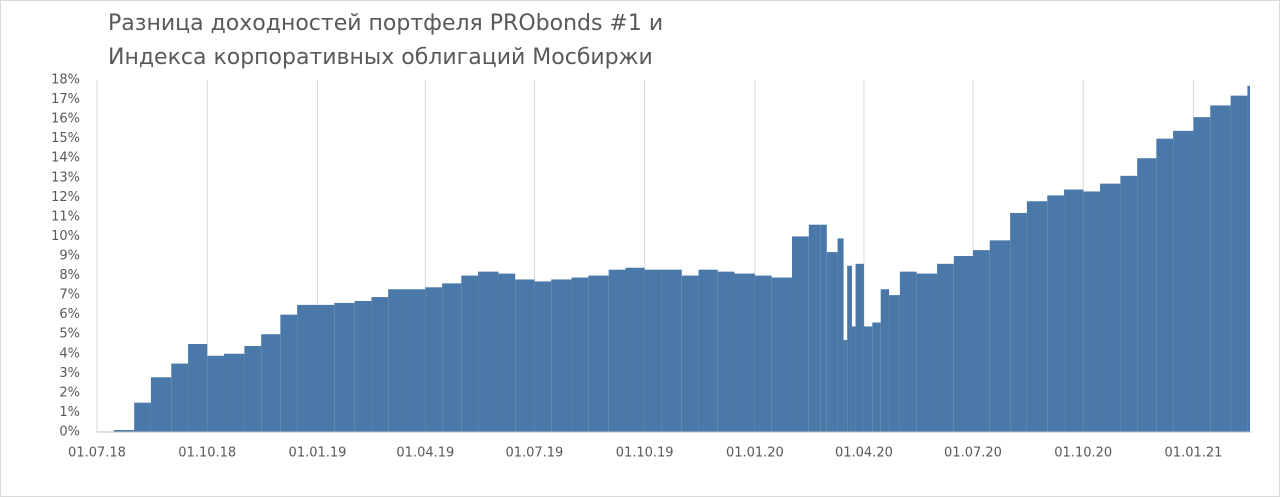  I want to click on x-tick-label: 01.10.19, so click(645, 453).